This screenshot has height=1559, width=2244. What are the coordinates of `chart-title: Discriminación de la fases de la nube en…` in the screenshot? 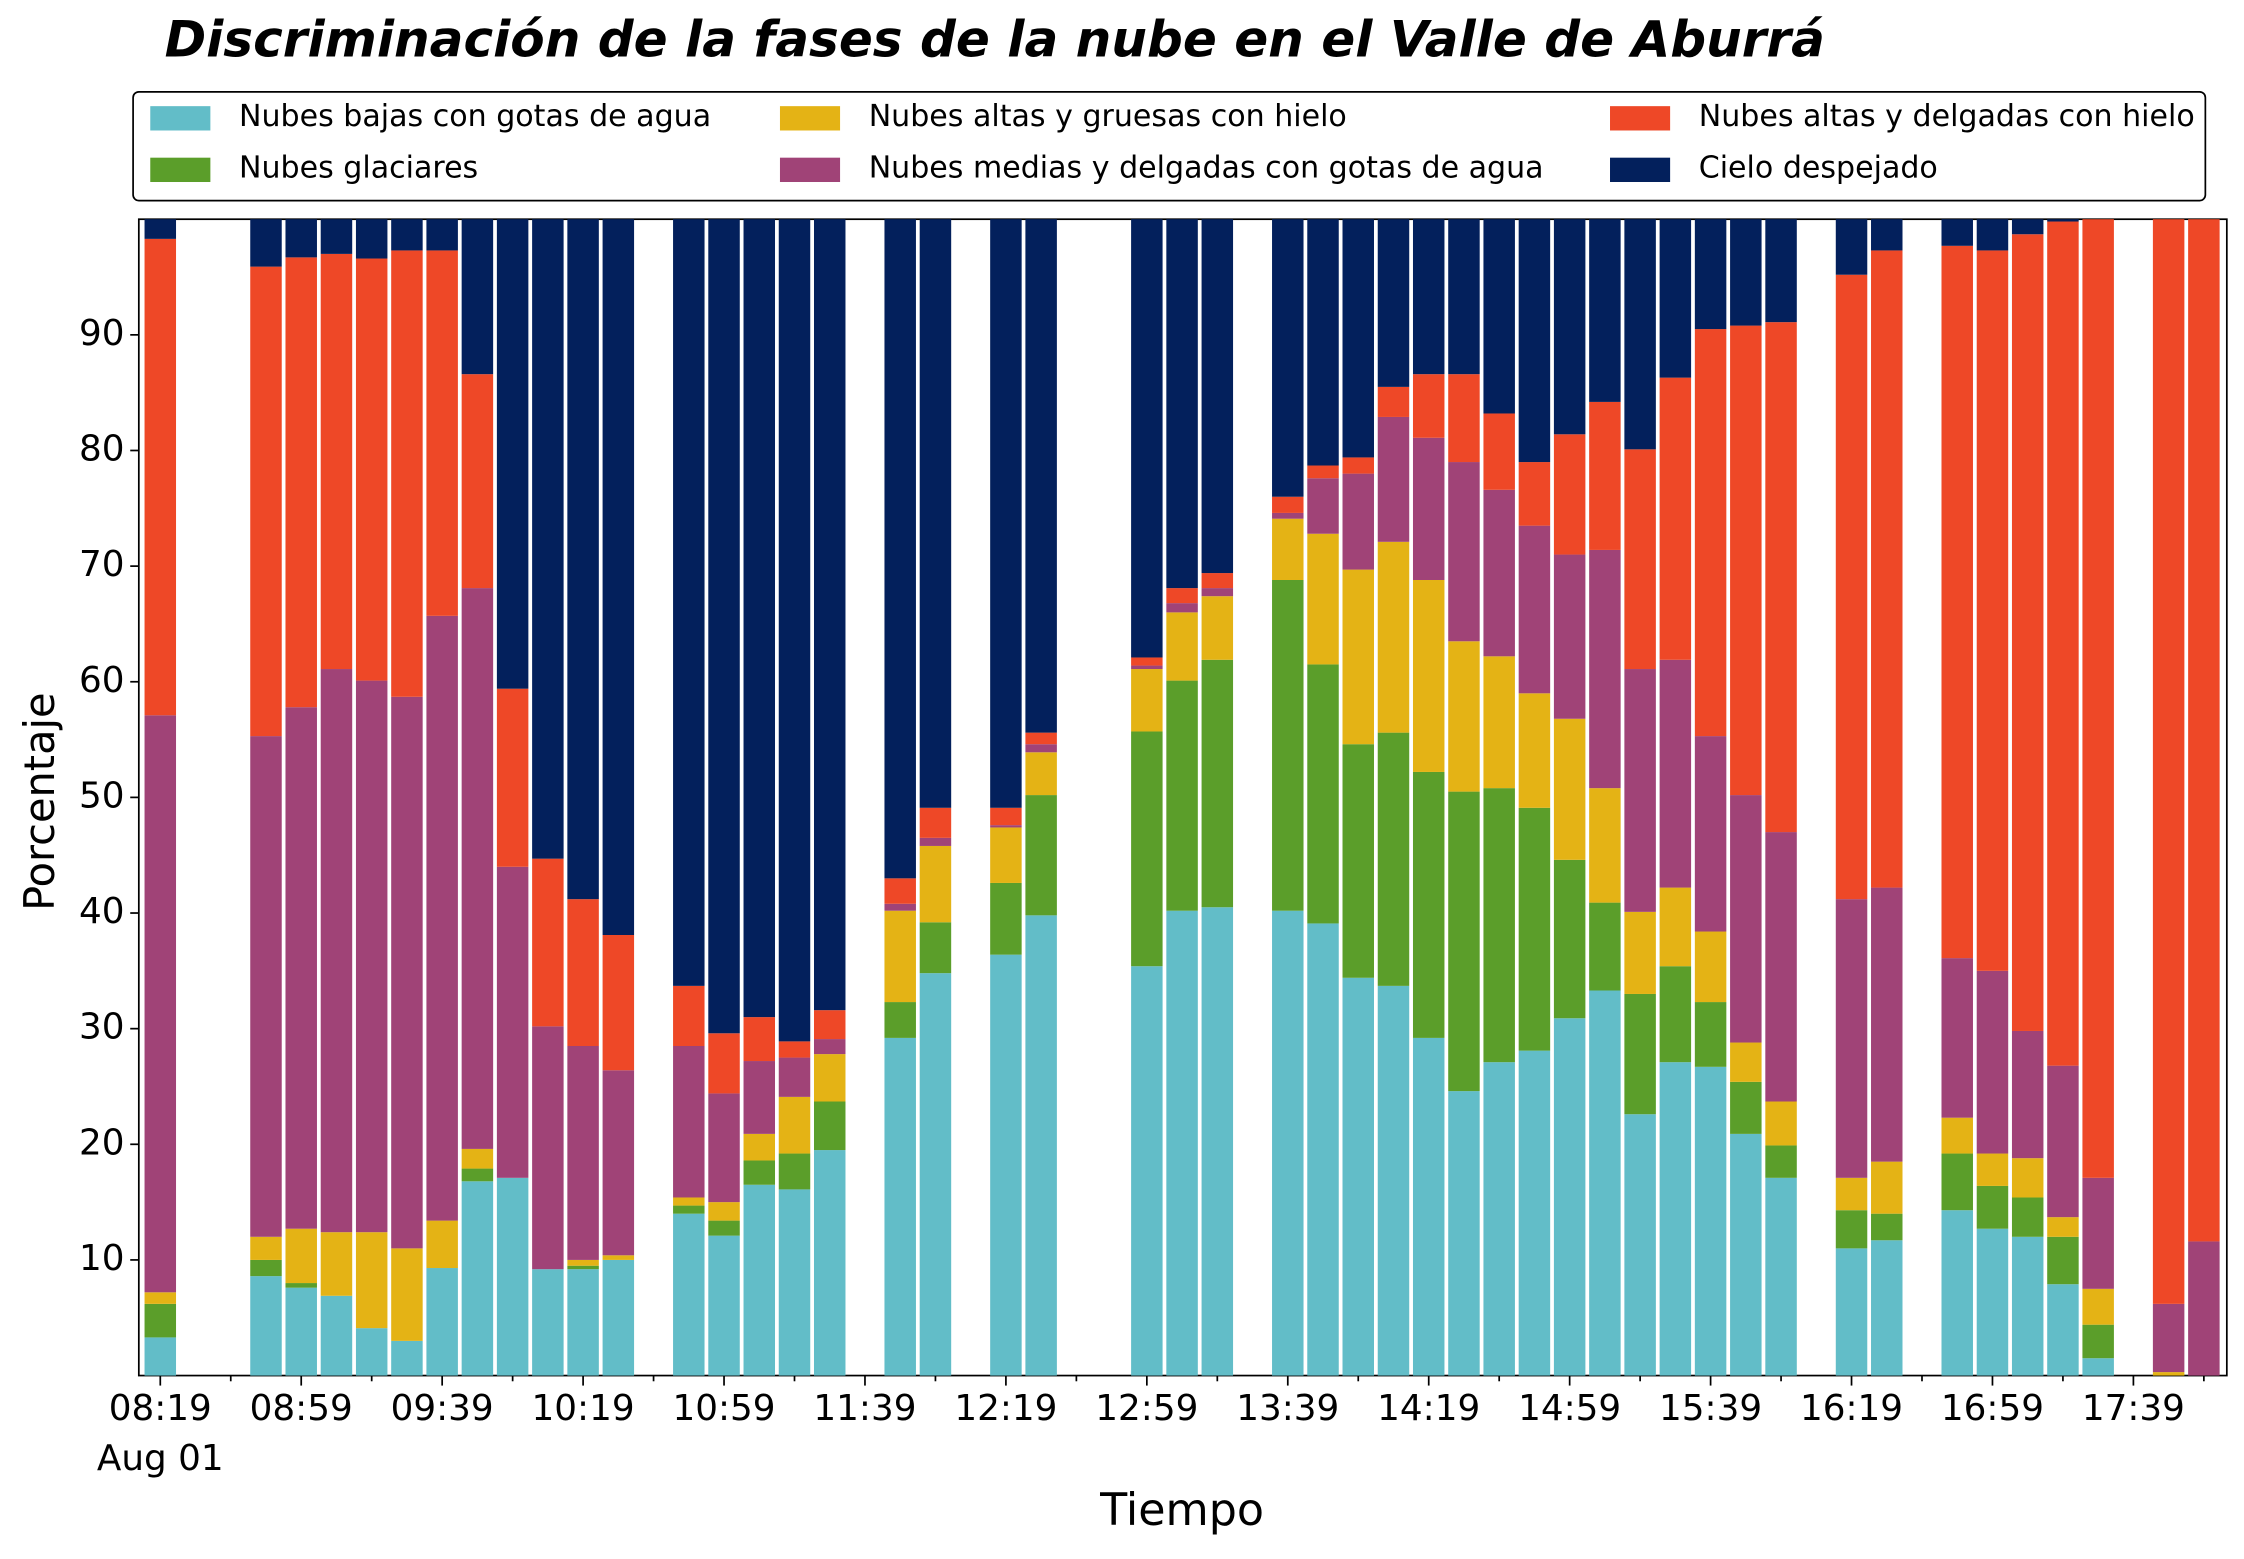 It's located at (995, 40).